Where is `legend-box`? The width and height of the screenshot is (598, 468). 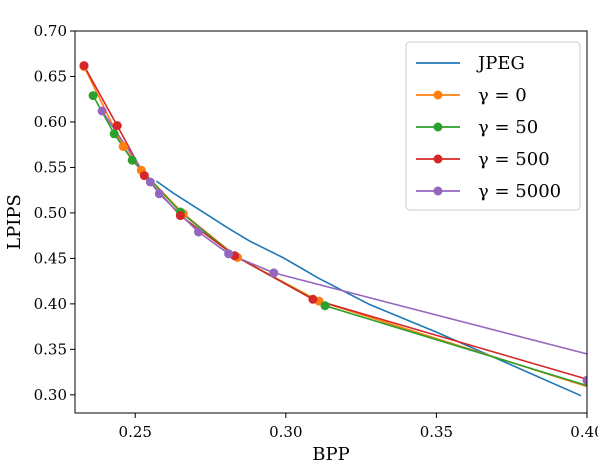
legend-box is located at coordinates (493, 126).